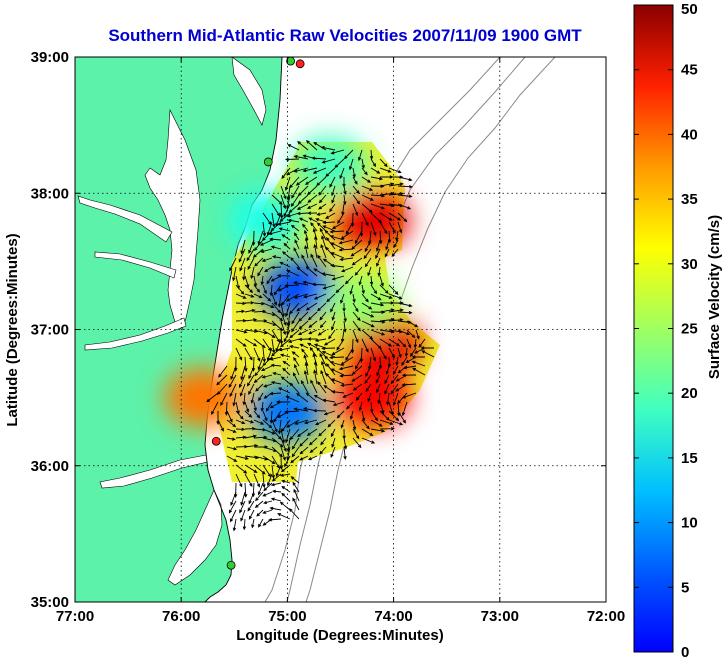 The height and width of the screenshot is (664, 724). Describe the element at coordinates (340, 635) in the screenshot. I see `x-axis-label: Longitude (Degrees:Minutes)` at that location.